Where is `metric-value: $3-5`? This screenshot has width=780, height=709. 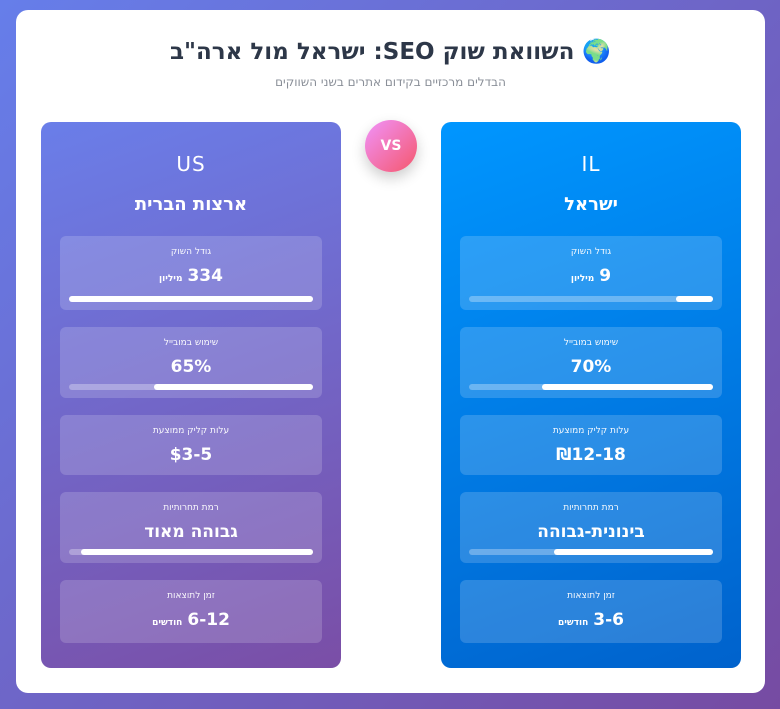 metric-value: $3-5 is located at coordinates (191, 455).